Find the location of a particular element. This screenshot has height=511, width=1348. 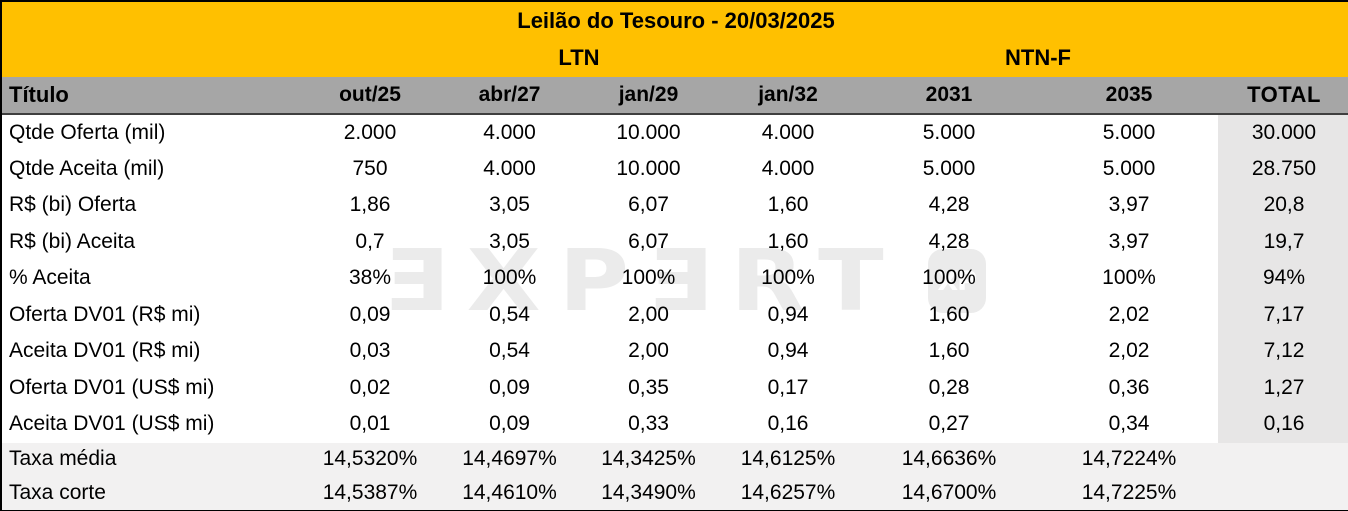

value-cell: 0,02 is located at coordinates (370, 387).